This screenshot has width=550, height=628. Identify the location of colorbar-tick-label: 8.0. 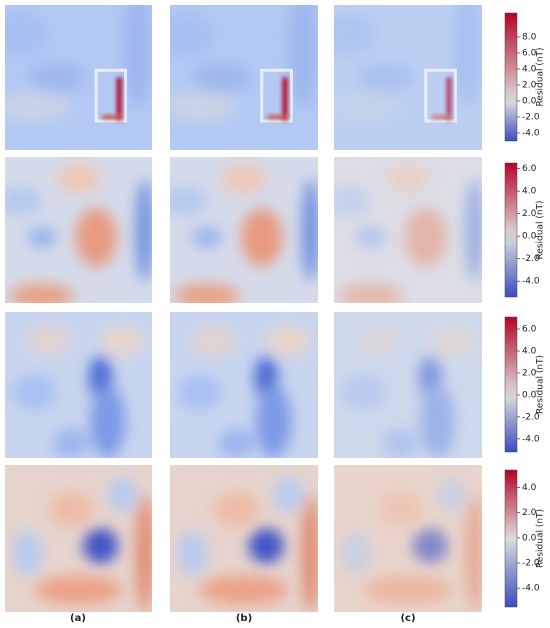
(529, 38).